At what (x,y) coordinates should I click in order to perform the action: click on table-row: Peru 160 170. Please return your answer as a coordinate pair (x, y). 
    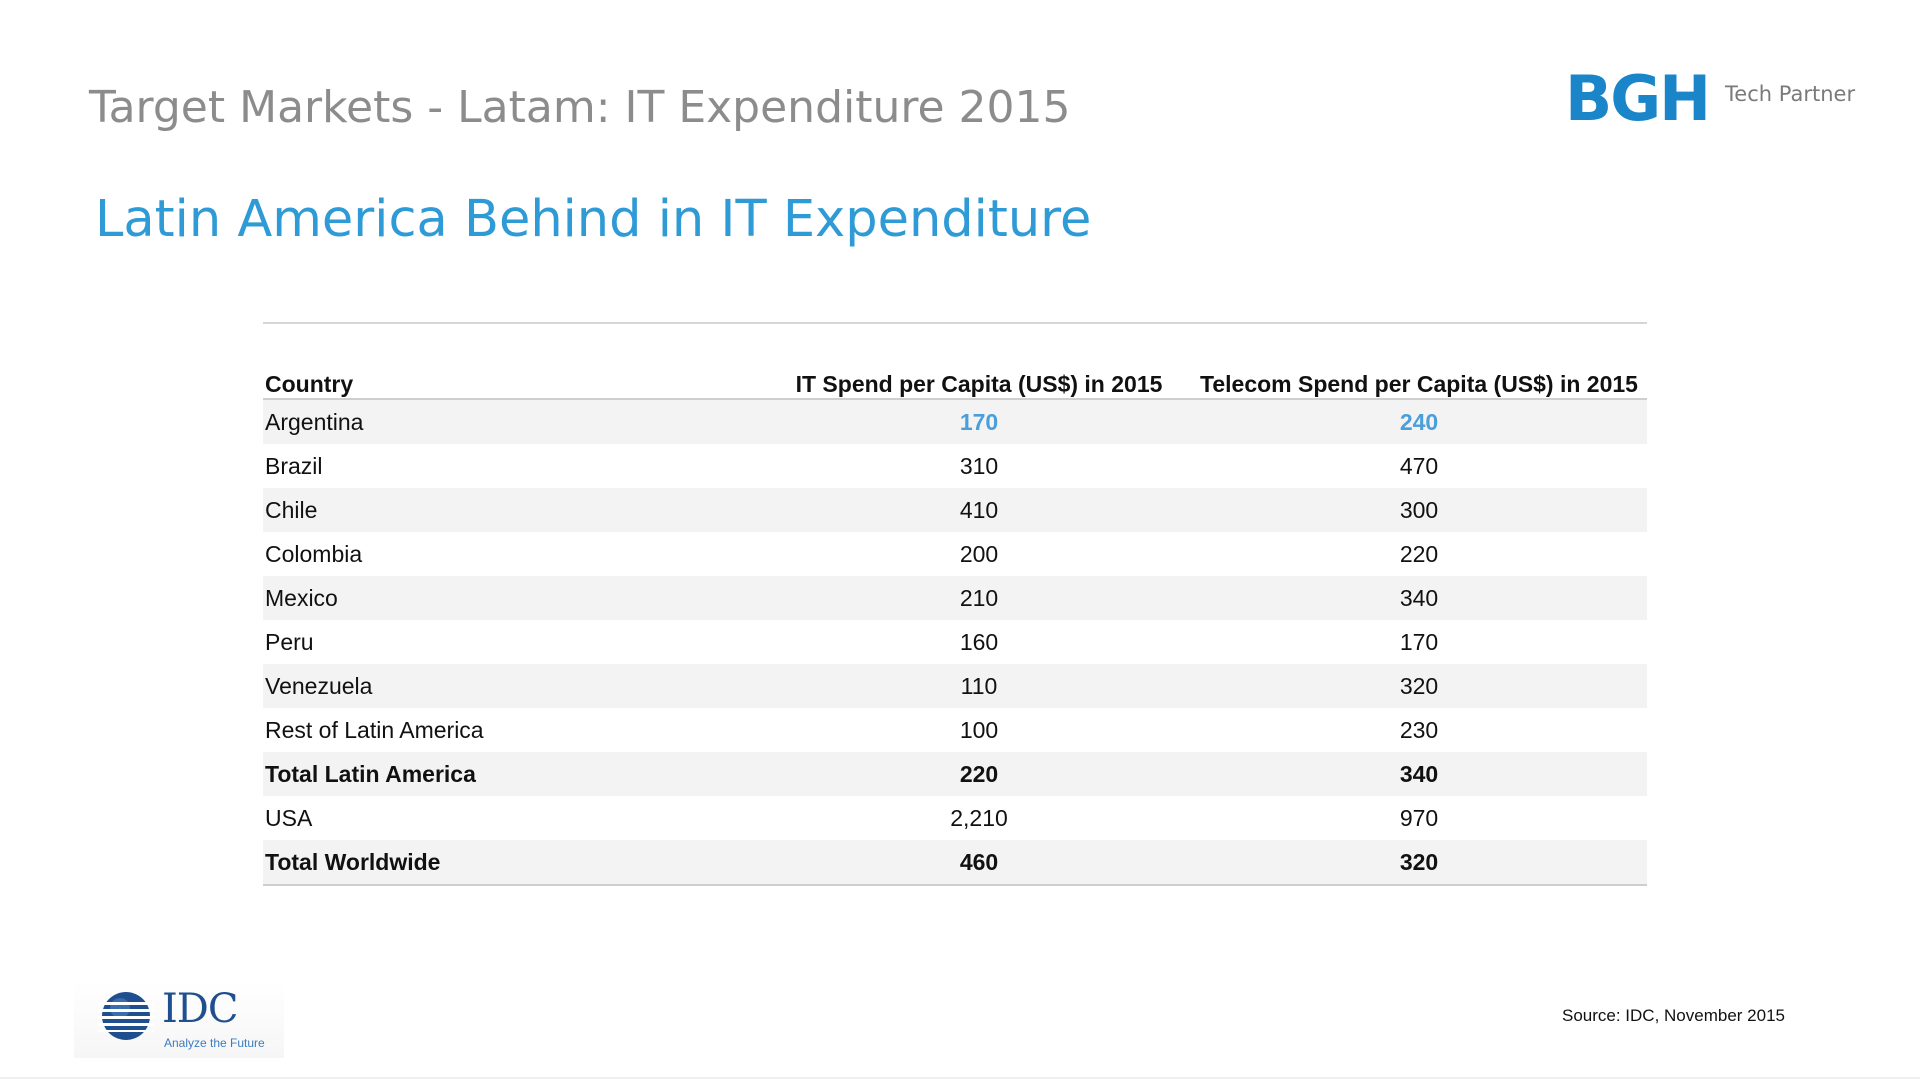
    Looking at the image, I should click on (955, 642).